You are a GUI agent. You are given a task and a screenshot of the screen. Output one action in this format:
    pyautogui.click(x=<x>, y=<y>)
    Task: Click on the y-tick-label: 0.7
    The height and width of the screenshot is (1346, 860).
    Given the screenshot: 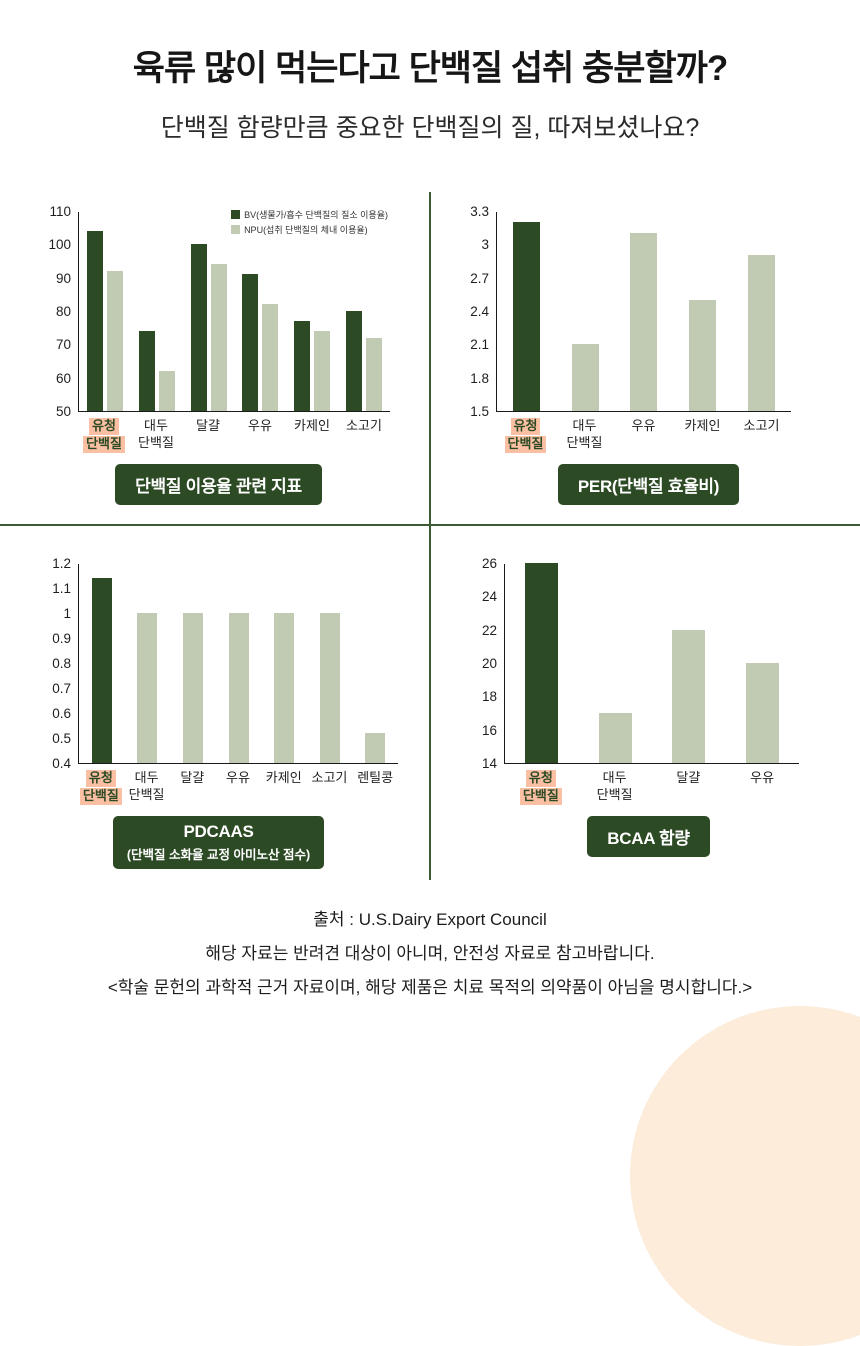 What is the action you would take?
    pyautogui.click(x=61, y=688)
    